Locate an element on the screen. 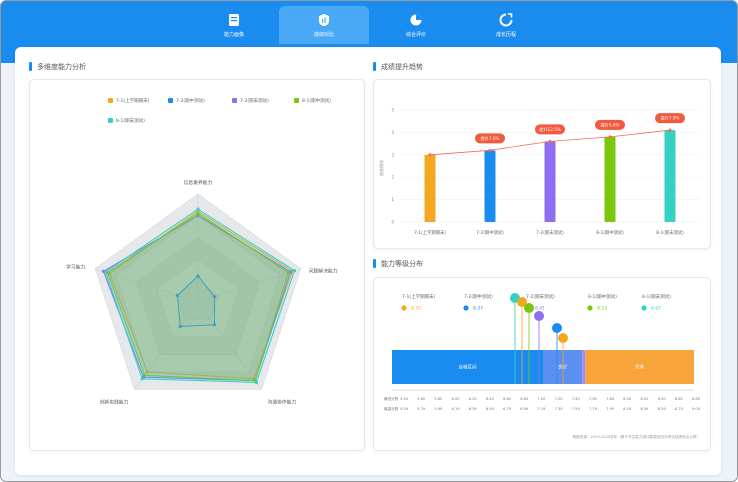  row2-cell: 7.79 is located at coordinates (593, 409).